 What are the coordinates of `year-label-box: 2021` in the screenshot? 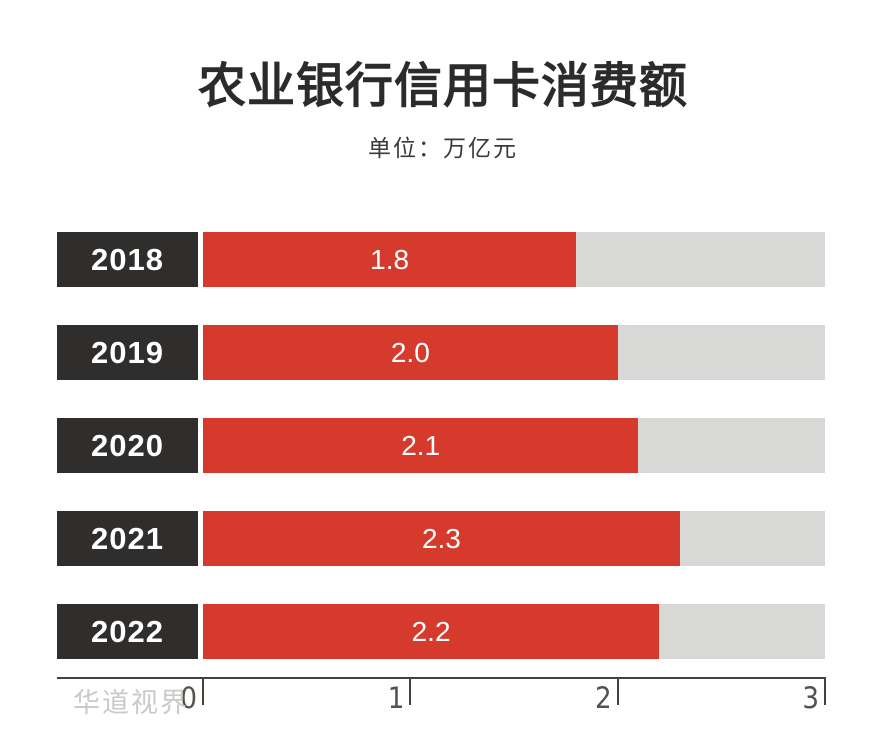 It's located at (127, 538).